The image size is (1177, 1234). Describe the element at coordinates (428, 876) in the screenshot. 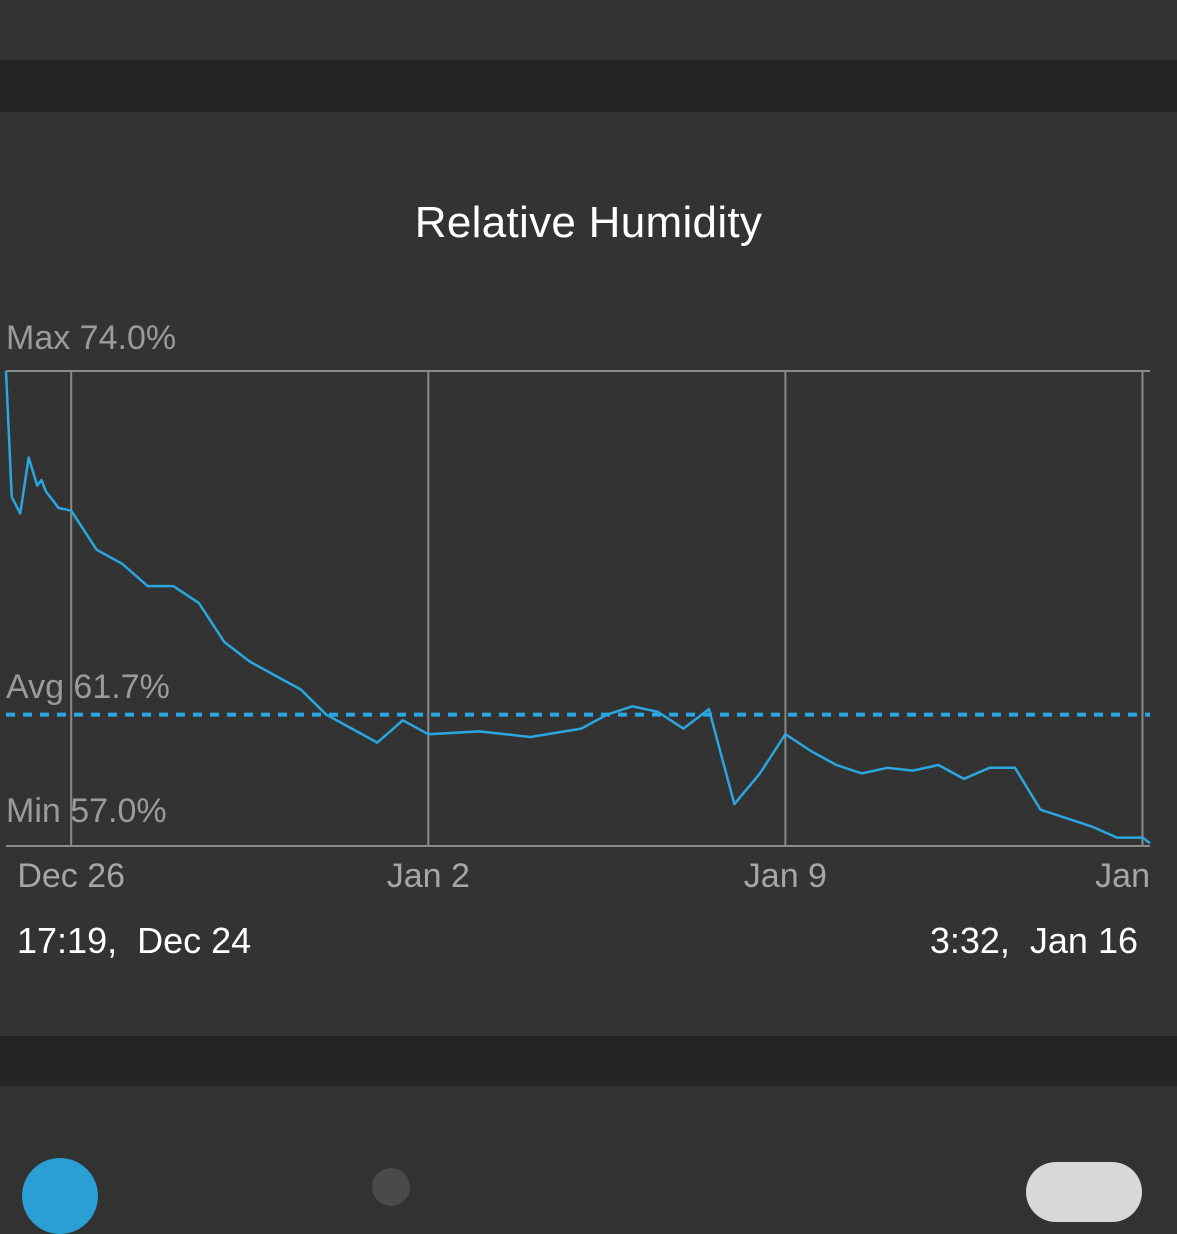

I see `x-tick-label: Jan 2` at that location.